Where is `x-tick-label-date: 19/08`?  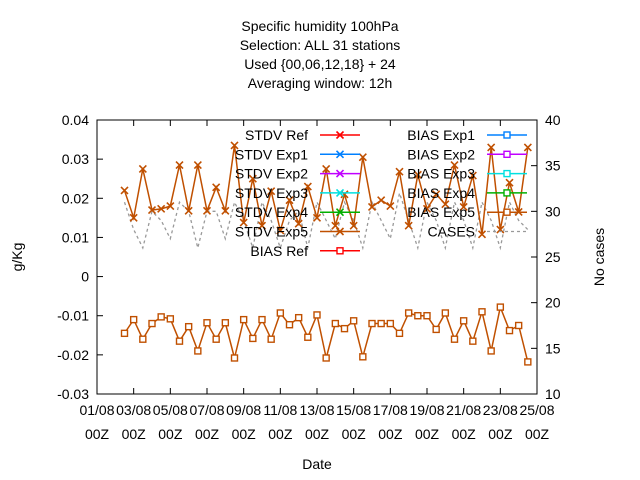
x-tick-label-date: 19/08 is located at coordinates (426, 410).